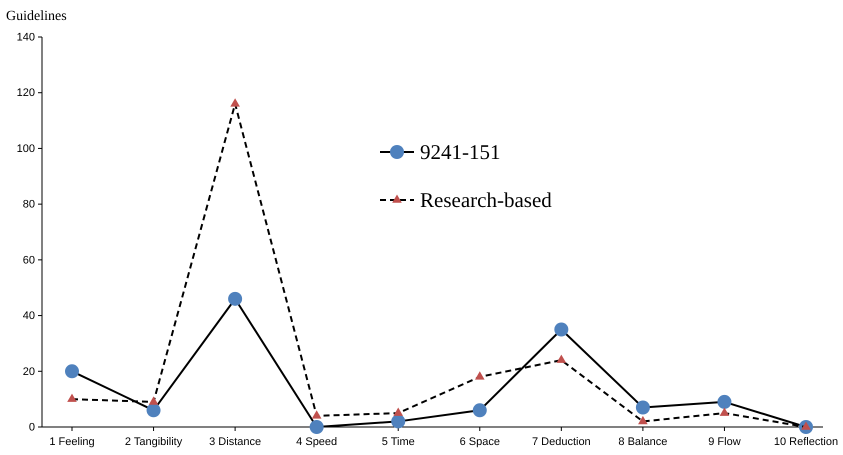  Describe the element at coordinates (561, 442) in the screenshot. I see `x-tick-label: 7 Deduction` at that location.